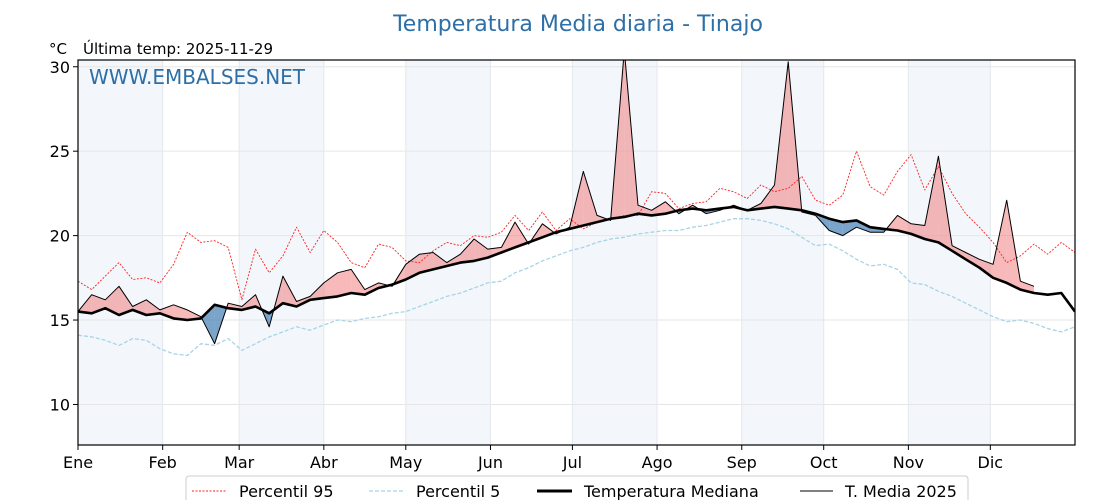  Describe the element at coordinates (60, 320) in the screenshot. I see `y-tick-label: 15` at that location.